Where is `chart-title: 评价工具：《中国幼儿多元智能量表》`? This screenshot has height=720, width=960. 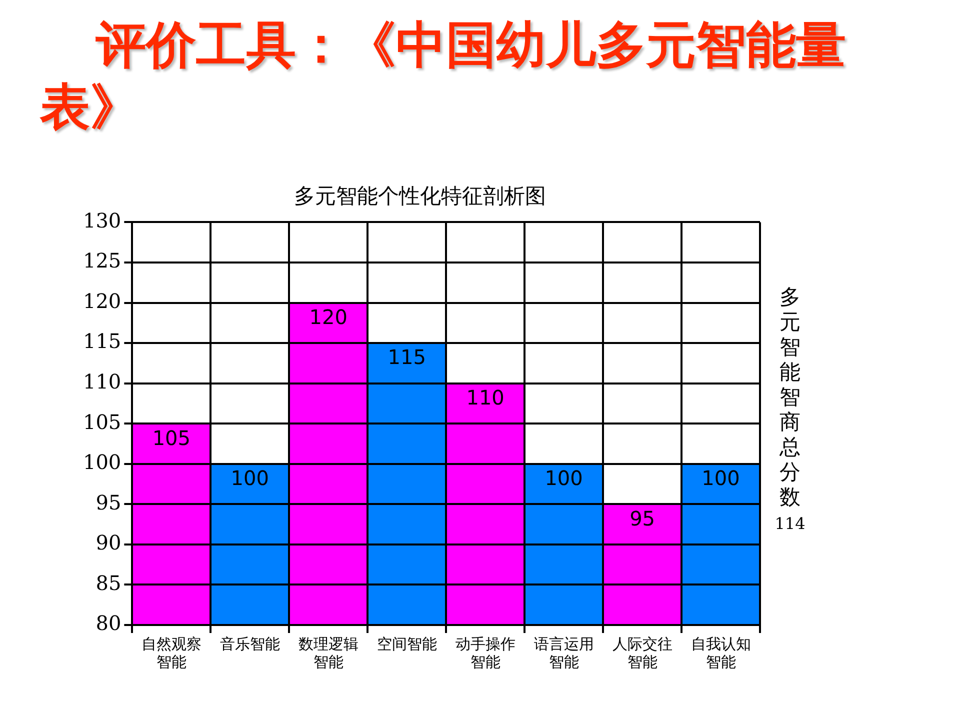 chart-title: 评价工具：《中国幼儿多元智能量表》 is located at coordinates (443, 76).